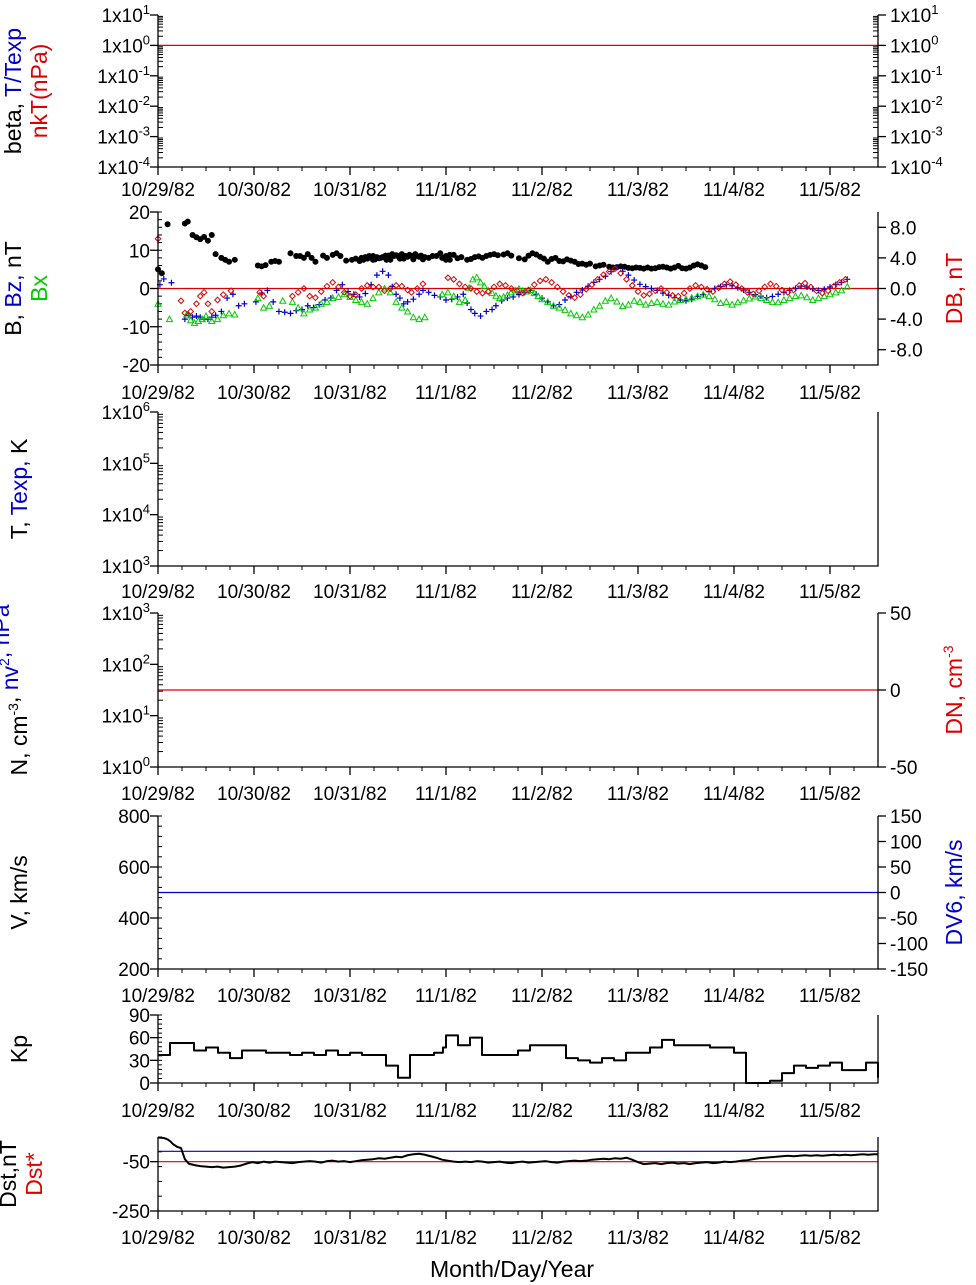  What do you see at coordinates (909, 945) in the screenshot?
I see `speed-right-tick-label: -100` at bounding box center [909, 945].